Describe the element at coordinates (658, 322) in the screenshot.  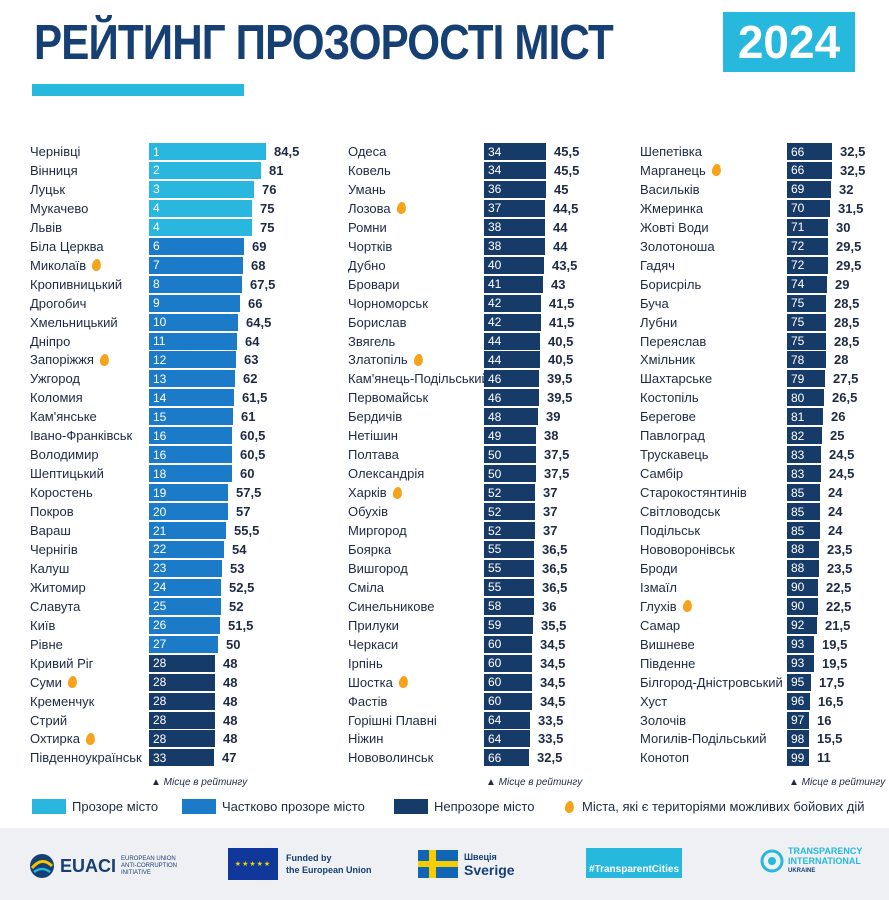
I see `city-label: Лубни` at that location.